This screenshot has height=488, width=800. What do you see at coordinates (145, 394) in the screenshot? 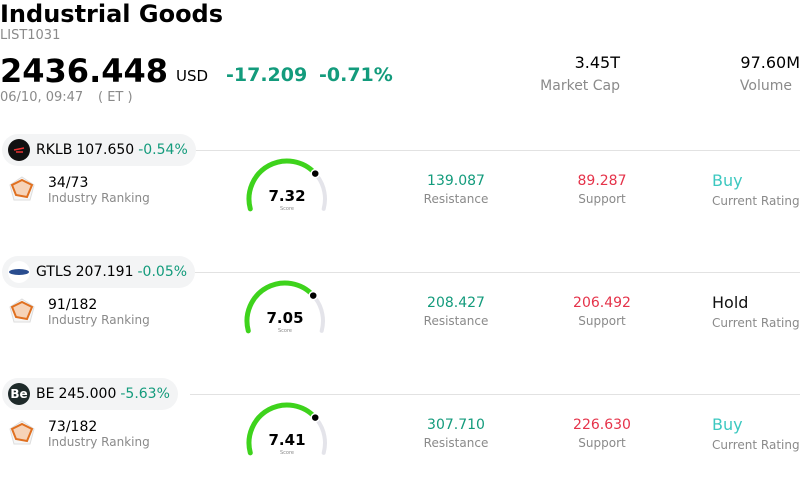
I see `stock-change: -5.63%` at bounding box center [145, 394].